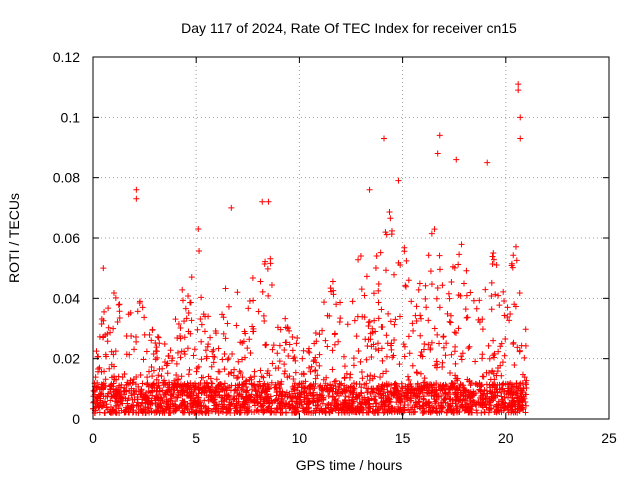 The width and height of the screenshot is (640, 480). What do you see at coordinates (66, 298) in the screenshot?
I see `y-tick-label: 0.04` at bounding box center [66, 298].